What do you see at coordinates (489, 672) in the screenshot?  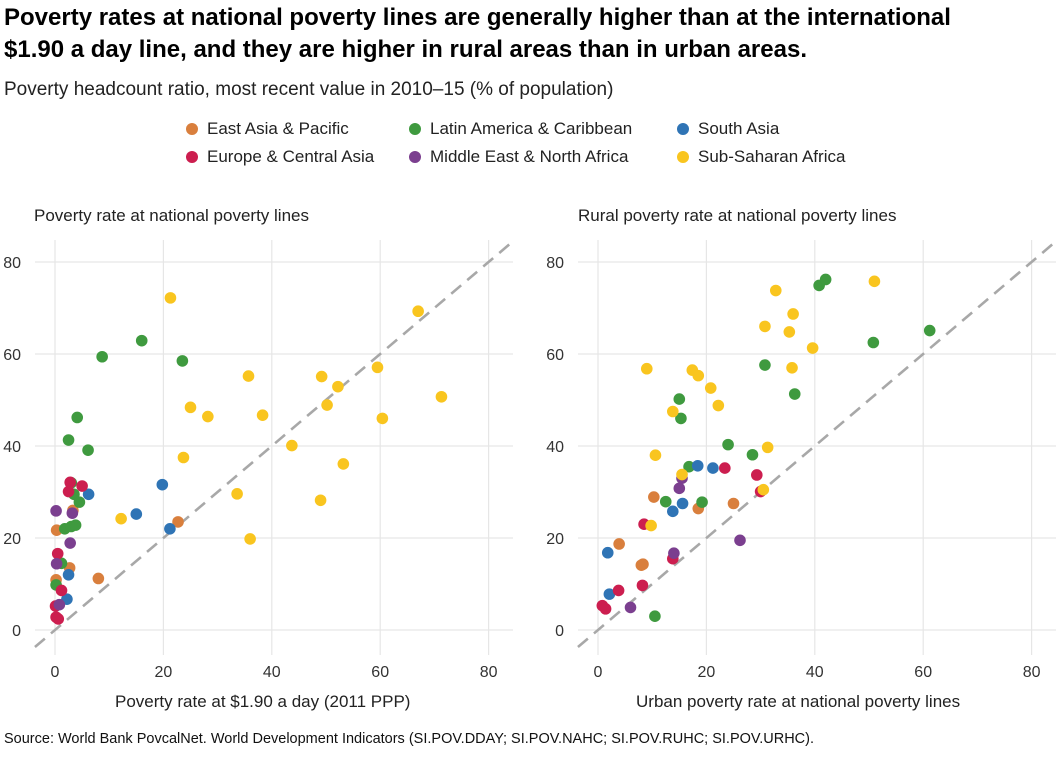 I see `x-tick-label: 80` at bounding box center [489, 672].